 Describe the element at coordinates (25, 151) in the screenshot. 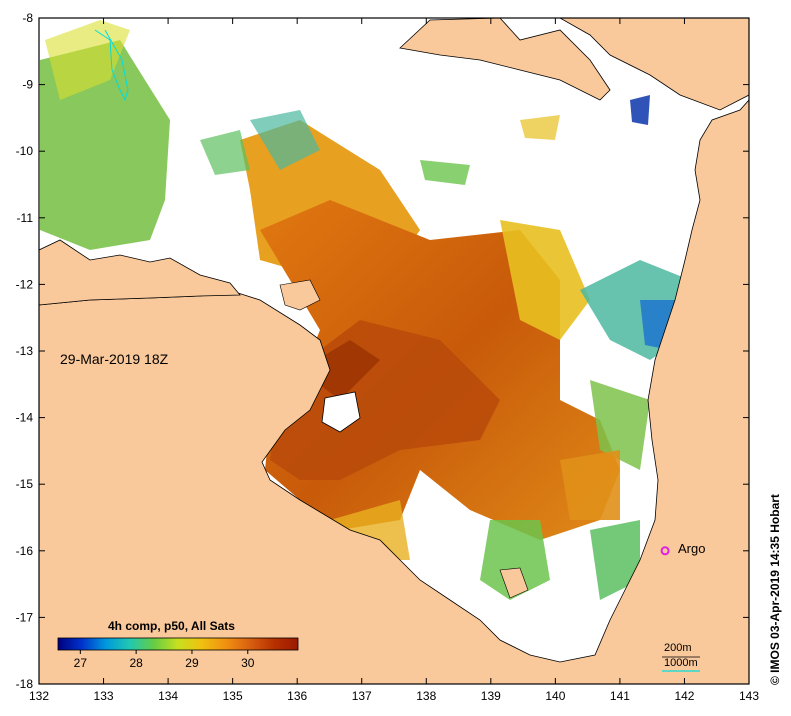

I see `y-tick-label: -10` at that location.